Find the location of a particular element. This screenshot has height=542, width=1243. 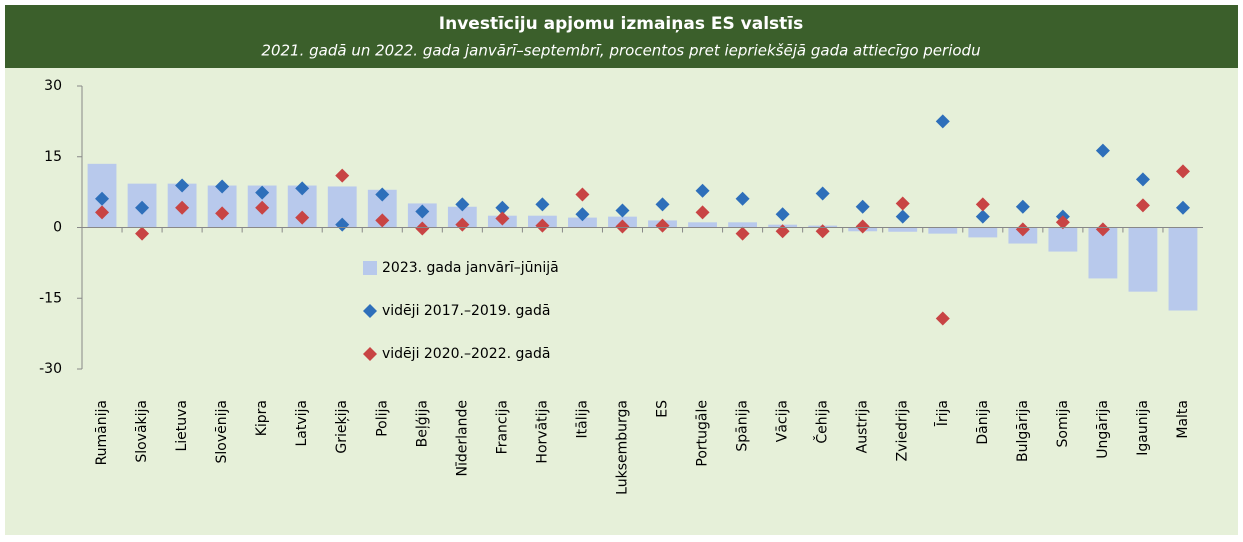

x-tick-label: Slovākija is located at coordinates (142, 431).